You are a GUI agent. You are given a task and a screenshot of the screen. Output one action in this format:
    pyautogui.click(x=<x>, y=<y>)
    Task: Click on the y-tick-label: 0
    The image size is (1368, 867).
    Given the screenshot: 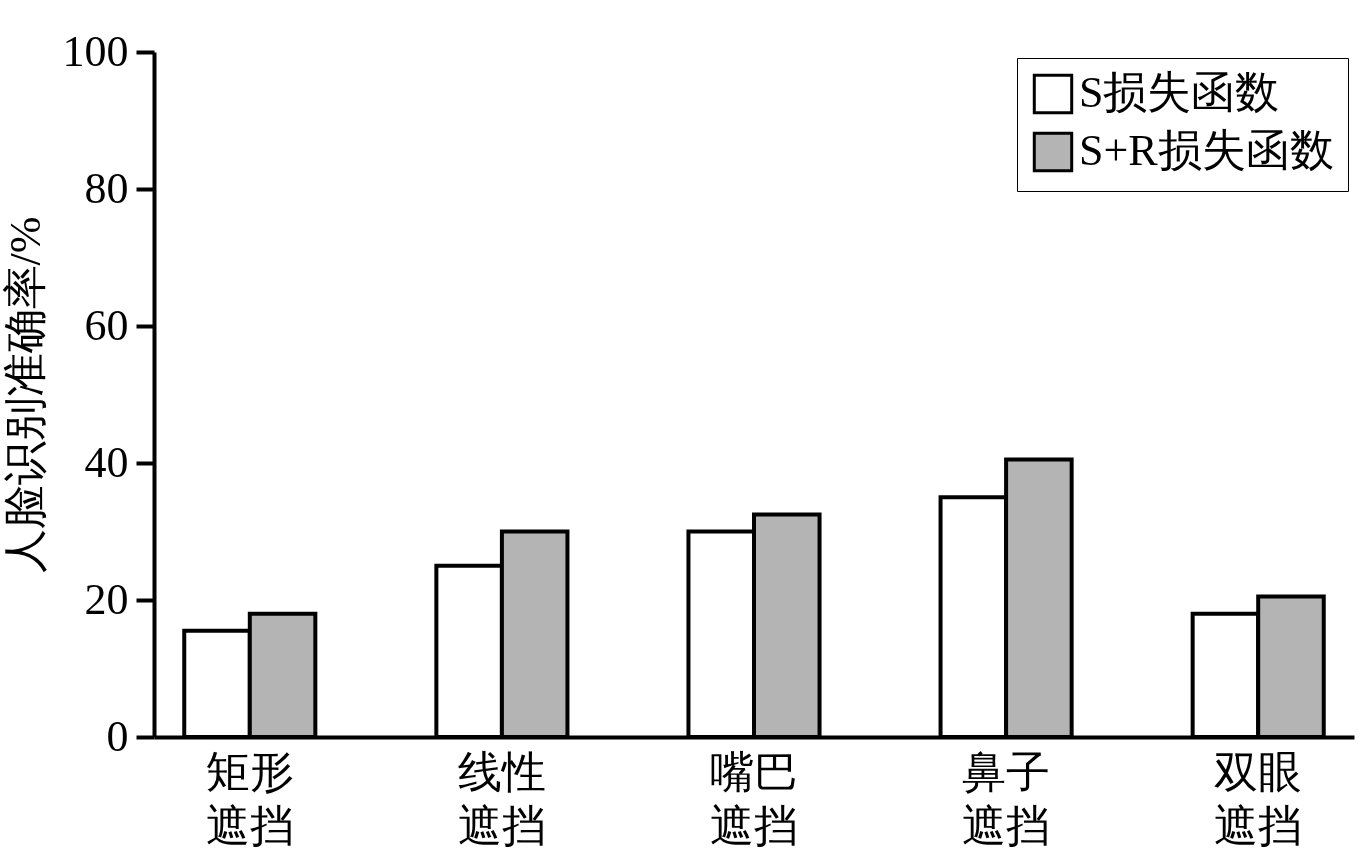 What is the action you would take?
    pyautogui.click(x=117, y=736)
    